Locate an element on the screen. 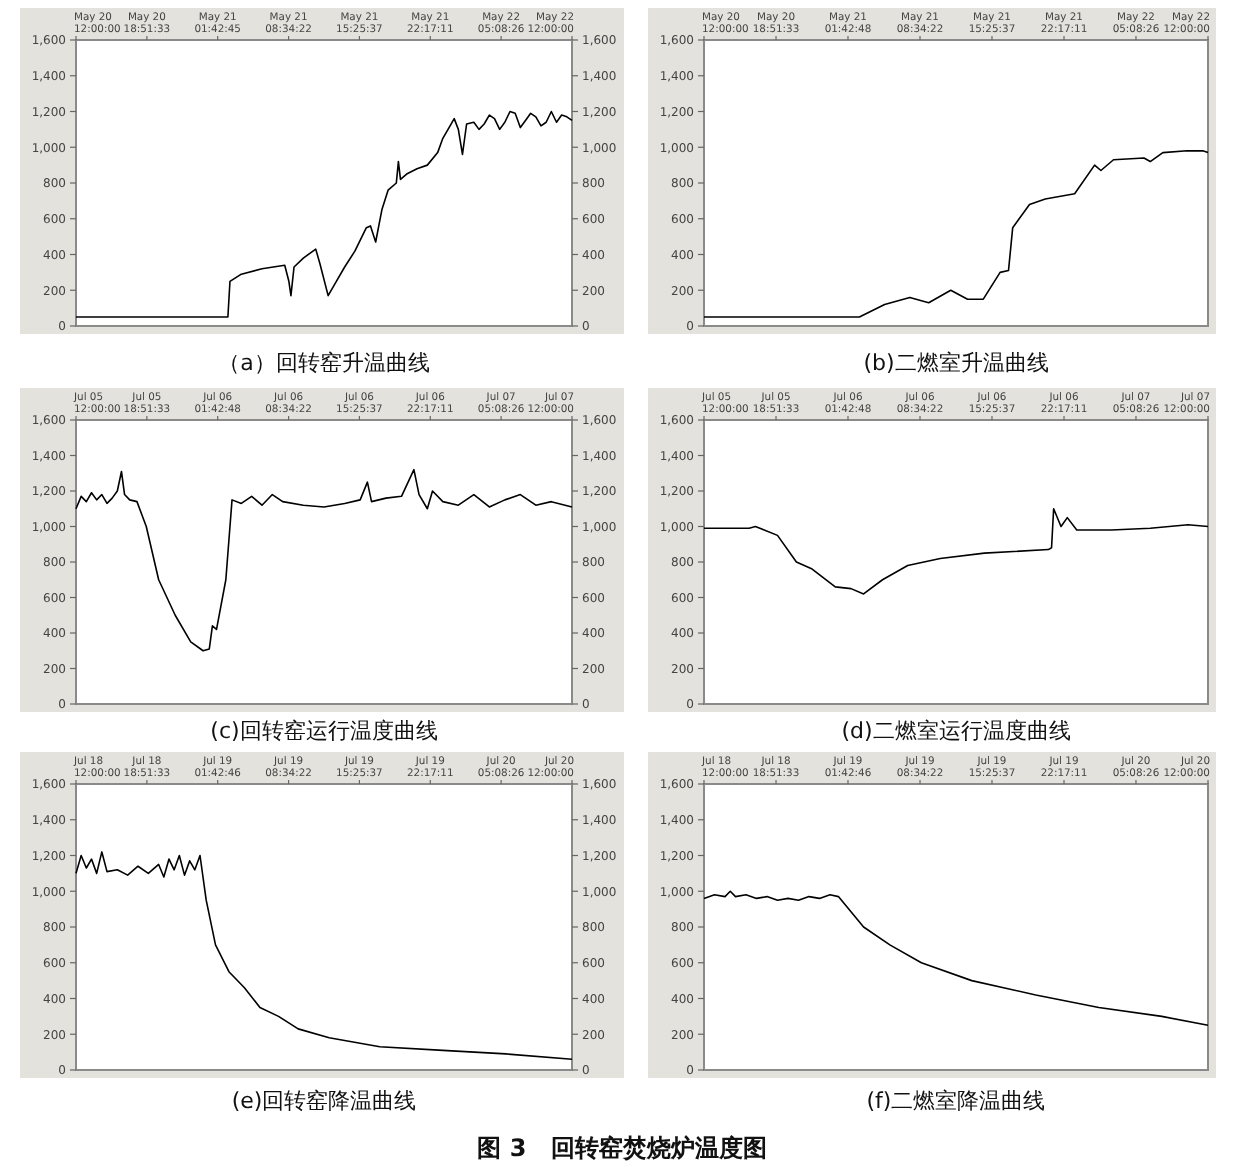  text: (d)二燃室运行温度曲线 is located at coordinates (956, 731).